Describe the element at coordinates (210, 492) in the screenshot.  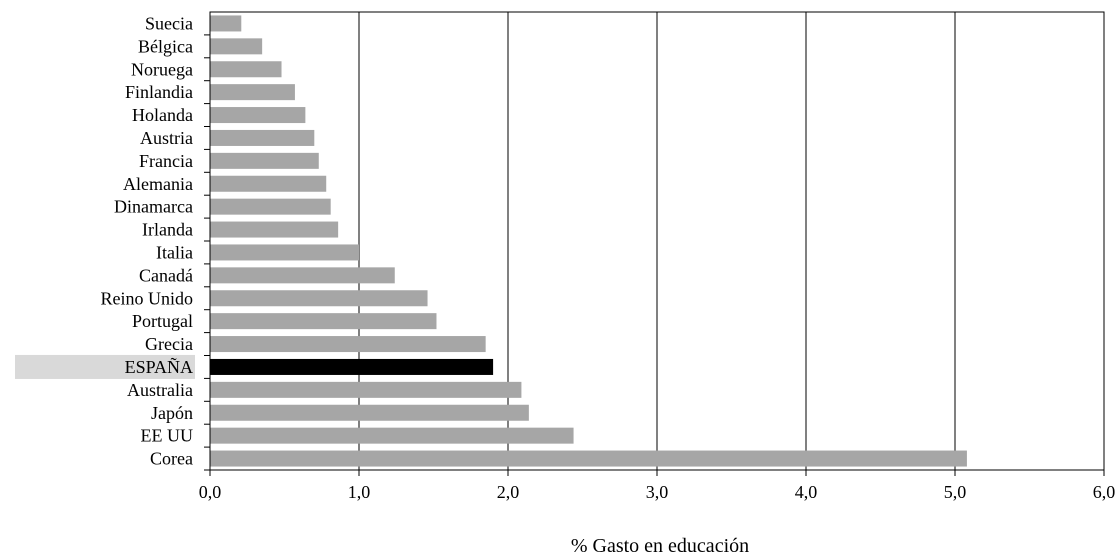
I see `x-tick-label: 0,0` at that location.